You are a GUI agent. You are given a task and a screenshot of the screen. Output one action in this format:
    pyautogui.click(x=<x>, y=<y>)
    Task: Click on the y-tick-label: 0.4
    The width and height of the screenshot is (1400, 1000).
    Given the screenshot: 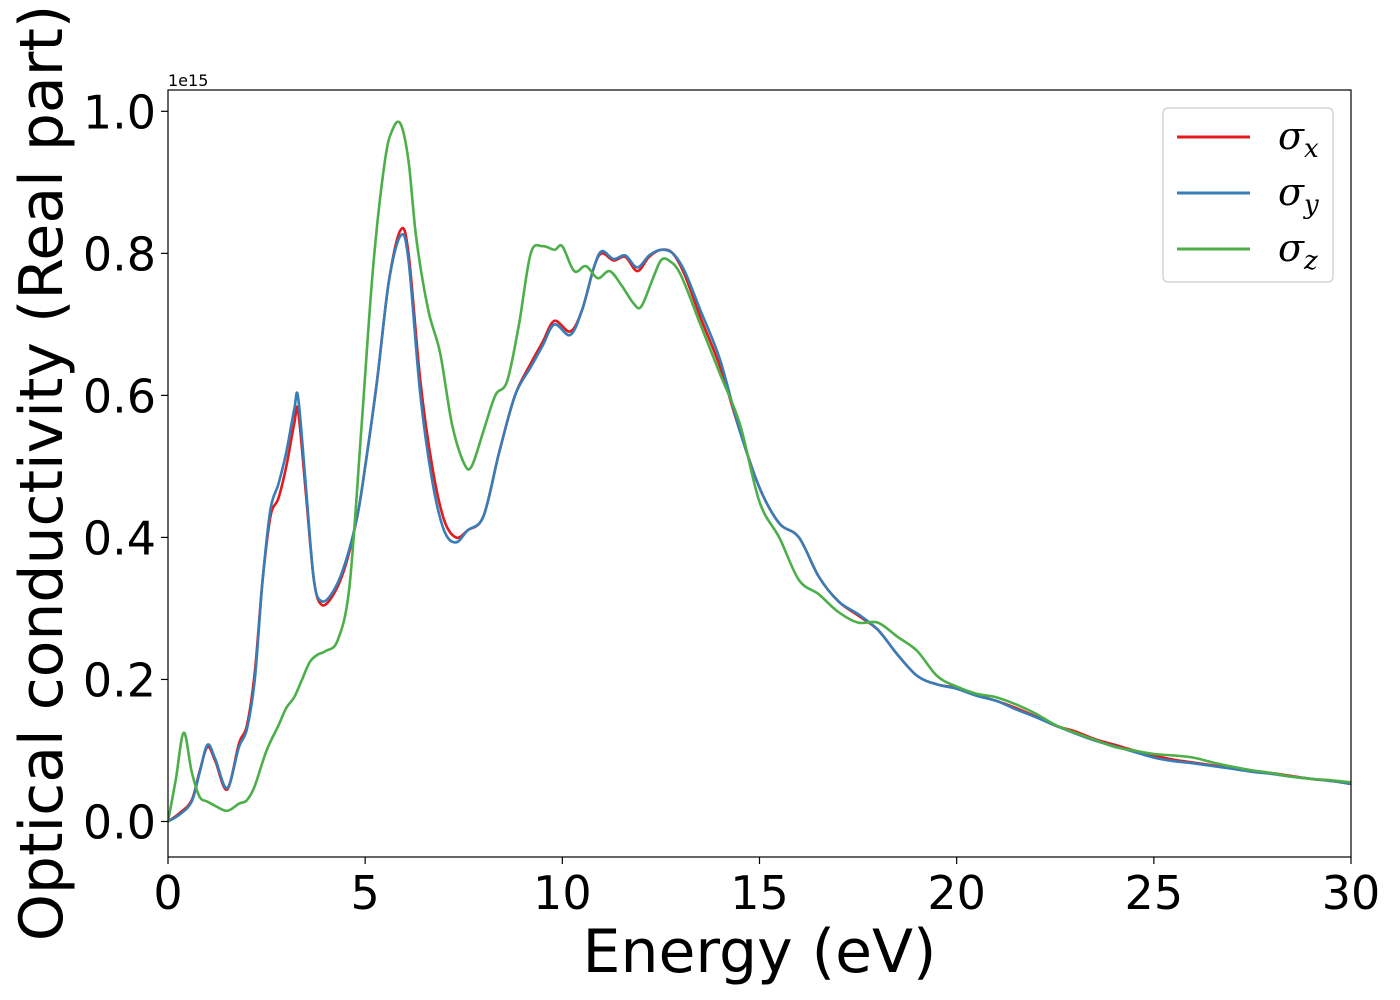 What is the action you would take?
    pyautogui.click(x=119, y=538)
    